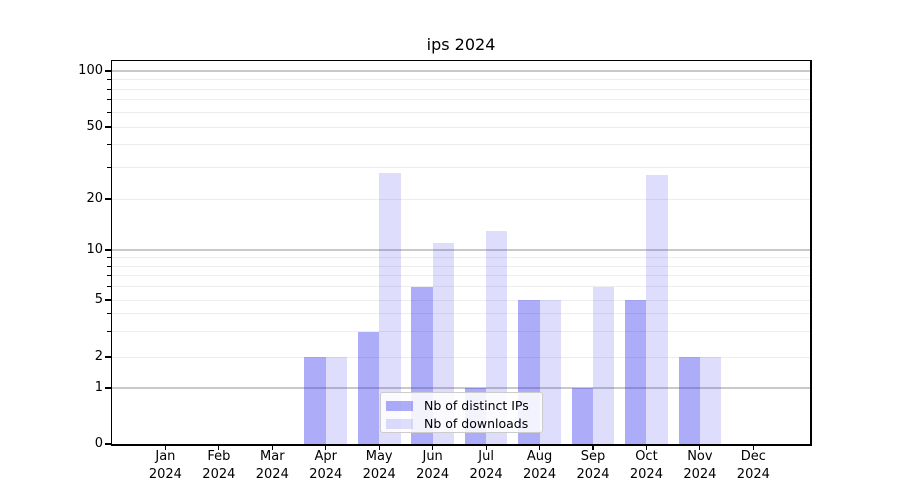  Describe the element at coordinates (111, 252) in the screenshot. I see `axis-spine-left` at that location.